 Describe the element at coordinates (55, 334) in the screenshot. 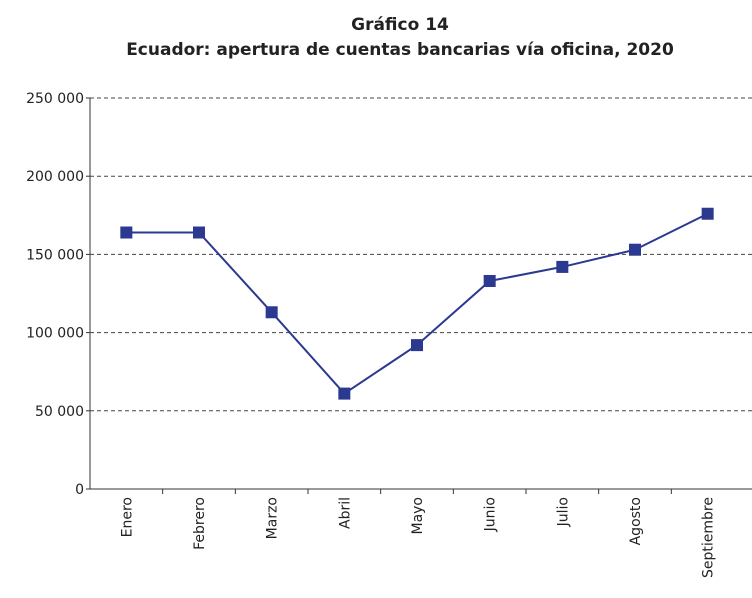

I see `y-tick-label: 100 000` at that location.